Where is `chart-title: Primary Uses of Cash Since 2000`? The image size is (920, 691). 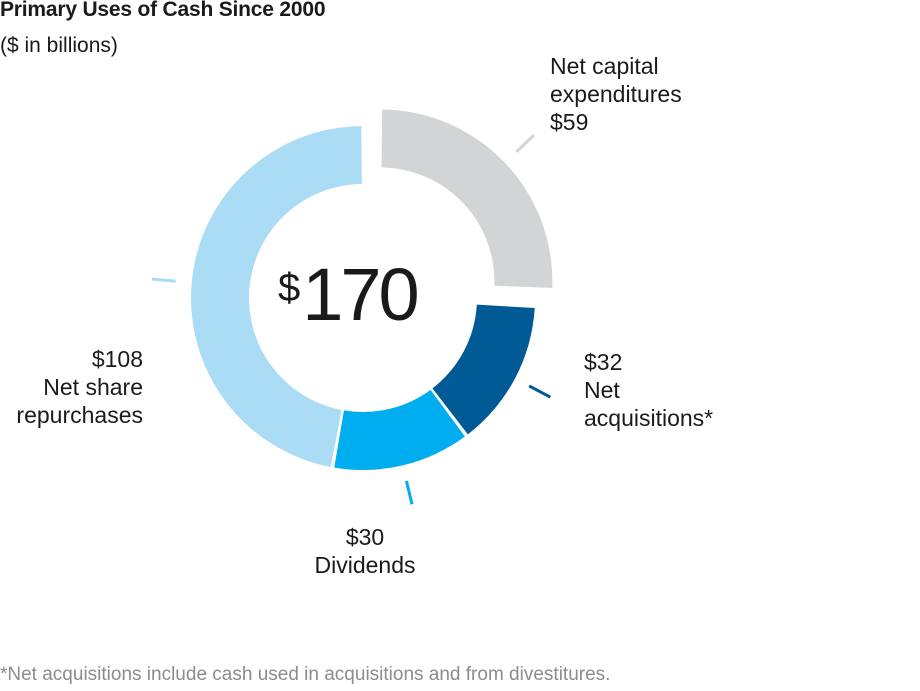
chart-title: Primary Uses of Cash Since 2000 is located at coordinates (163, 10).